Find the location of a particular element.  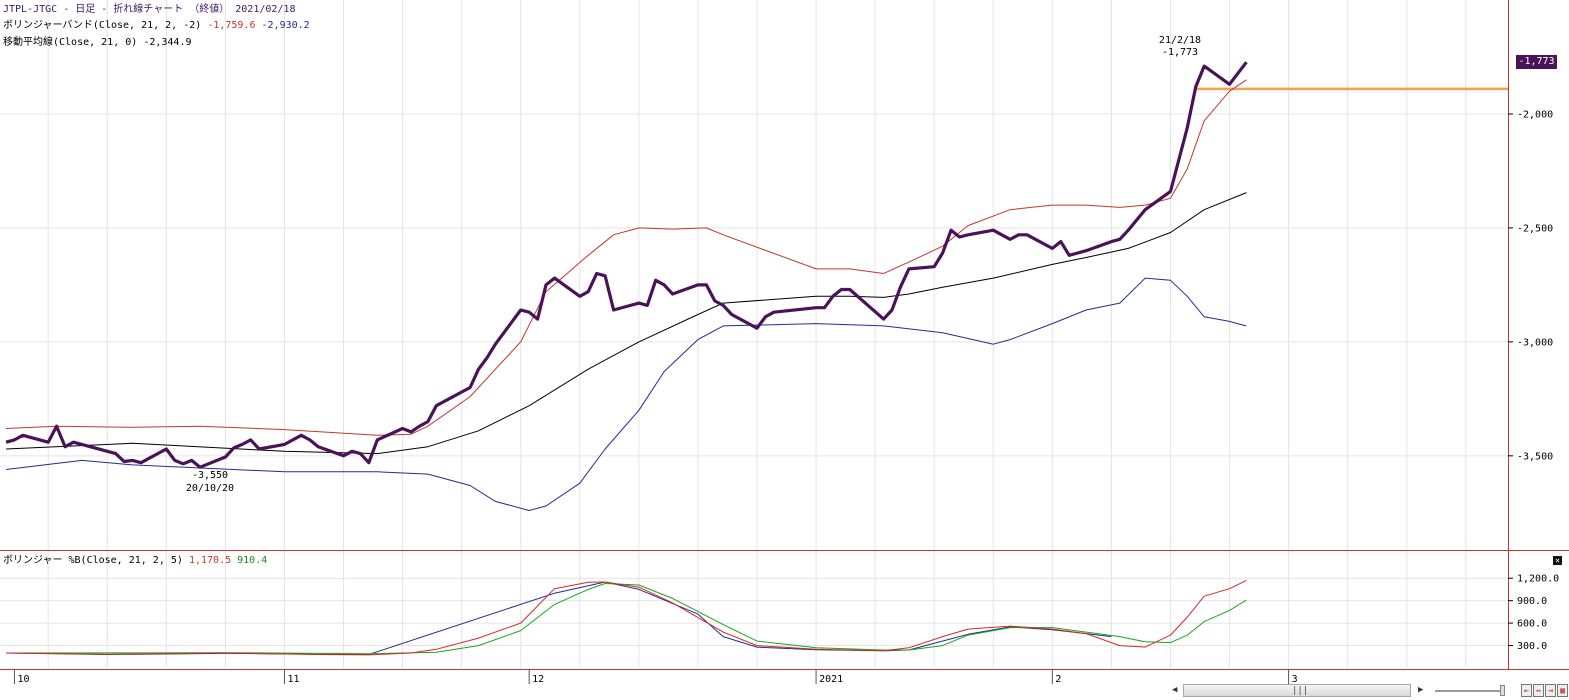

legend-pb-label: ボリンジャー %B(Close, 21, 2, 5) is located at coordinates (93, 560).